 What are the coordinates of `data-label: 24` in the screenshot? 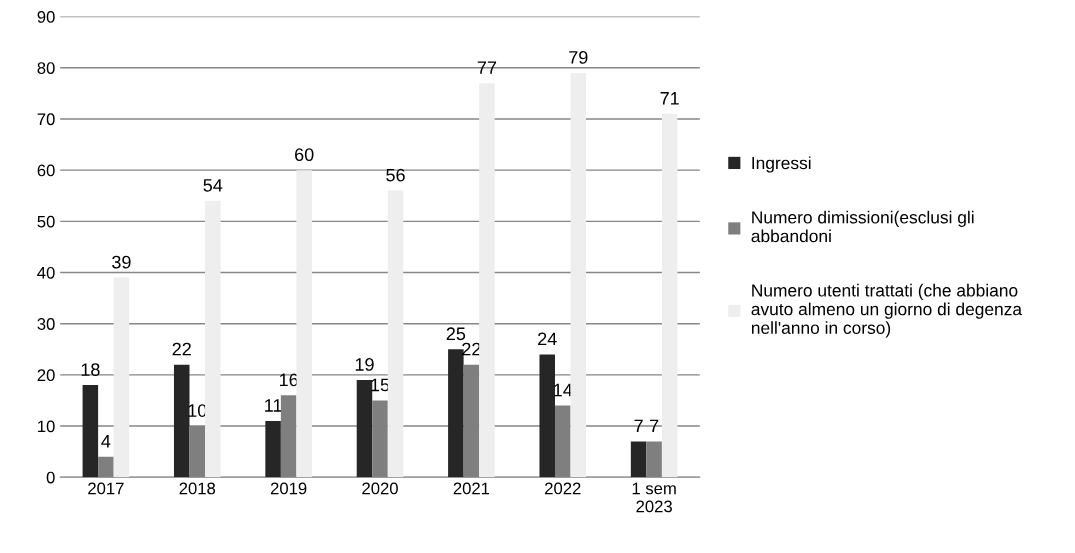 It's located at (547, 339).